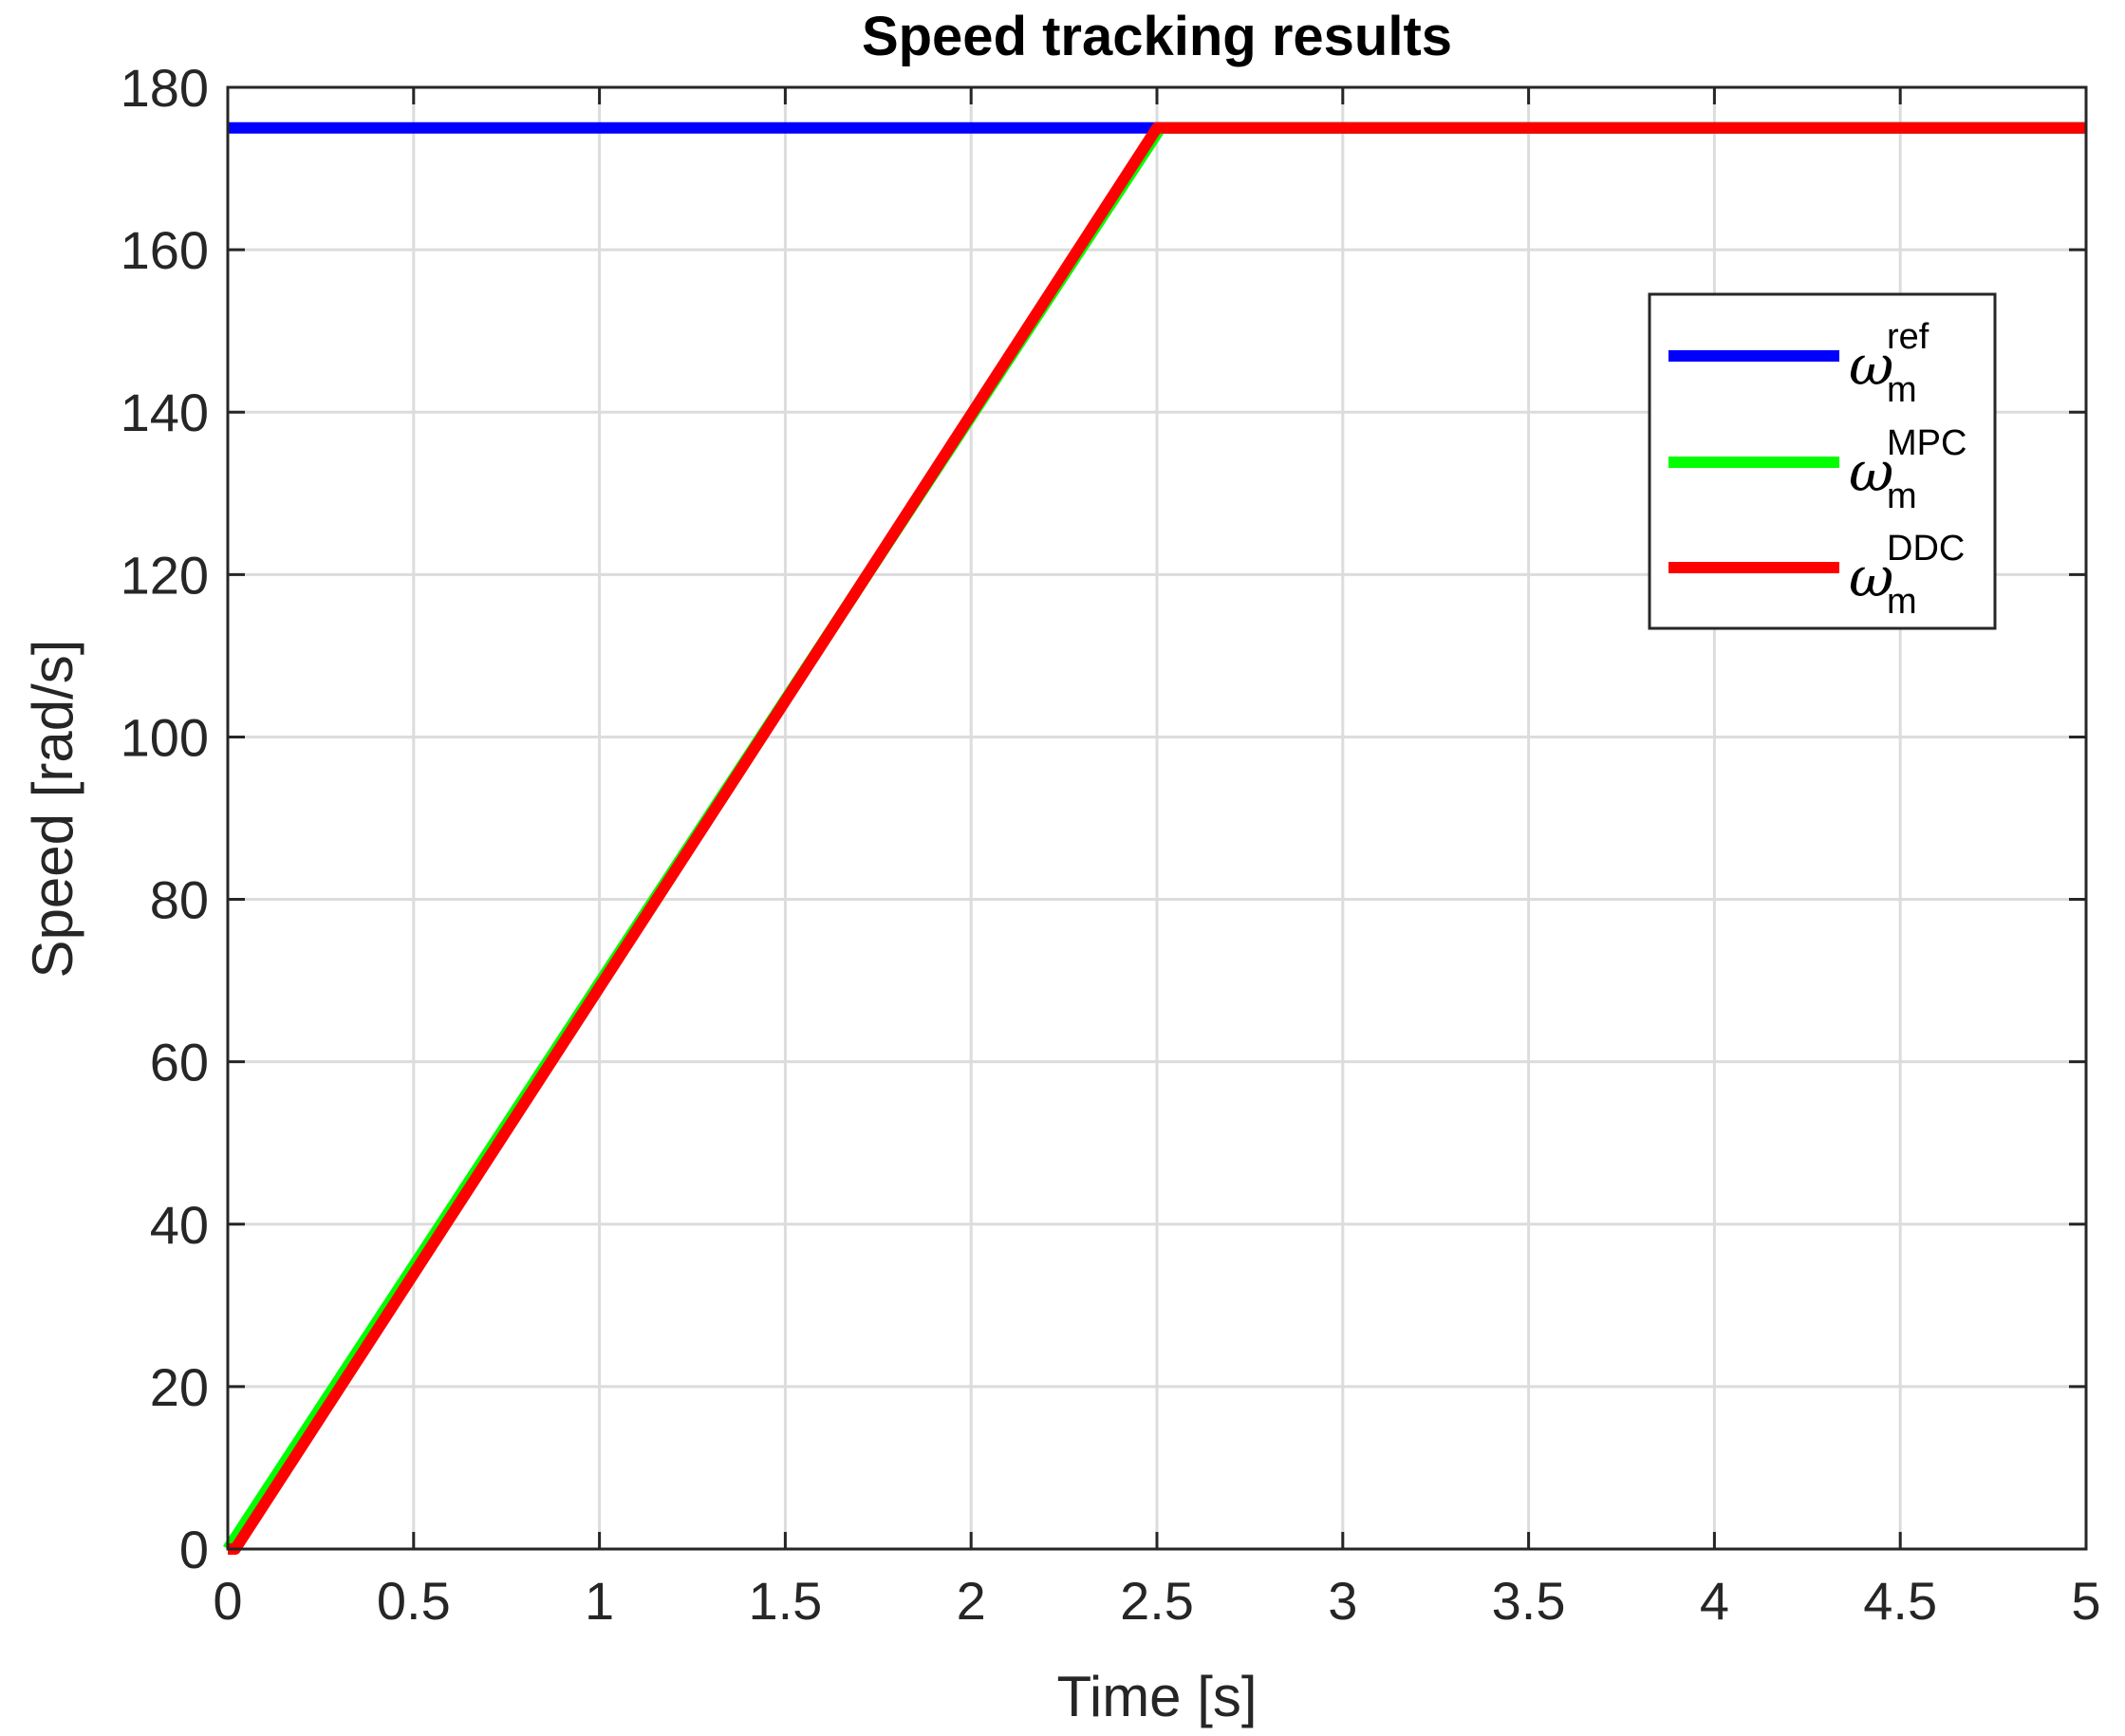 The height and width of the screenshot is (1736, 2125). I want to click on y-axis-label: Speed [rad/s], so click(52, 809).